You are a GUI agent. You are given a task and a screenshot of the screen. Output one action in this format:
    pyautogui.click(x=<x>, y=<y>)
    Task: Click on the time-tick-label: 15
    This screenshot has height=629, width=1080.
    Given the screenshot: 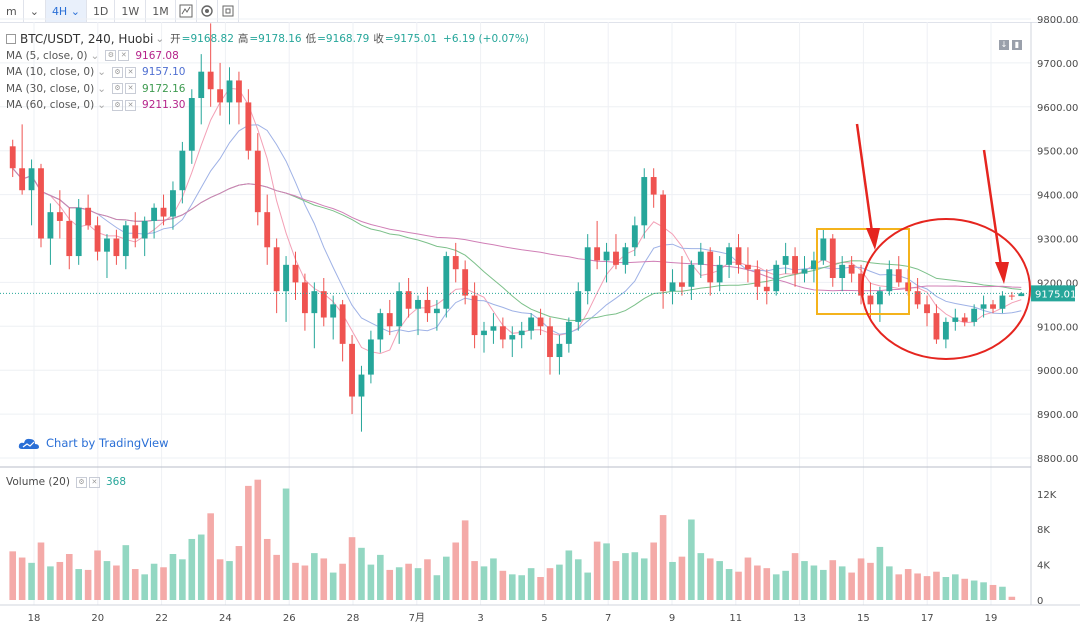 What is the action you would take?
    pyautogui.click(x=863, y=618)
    